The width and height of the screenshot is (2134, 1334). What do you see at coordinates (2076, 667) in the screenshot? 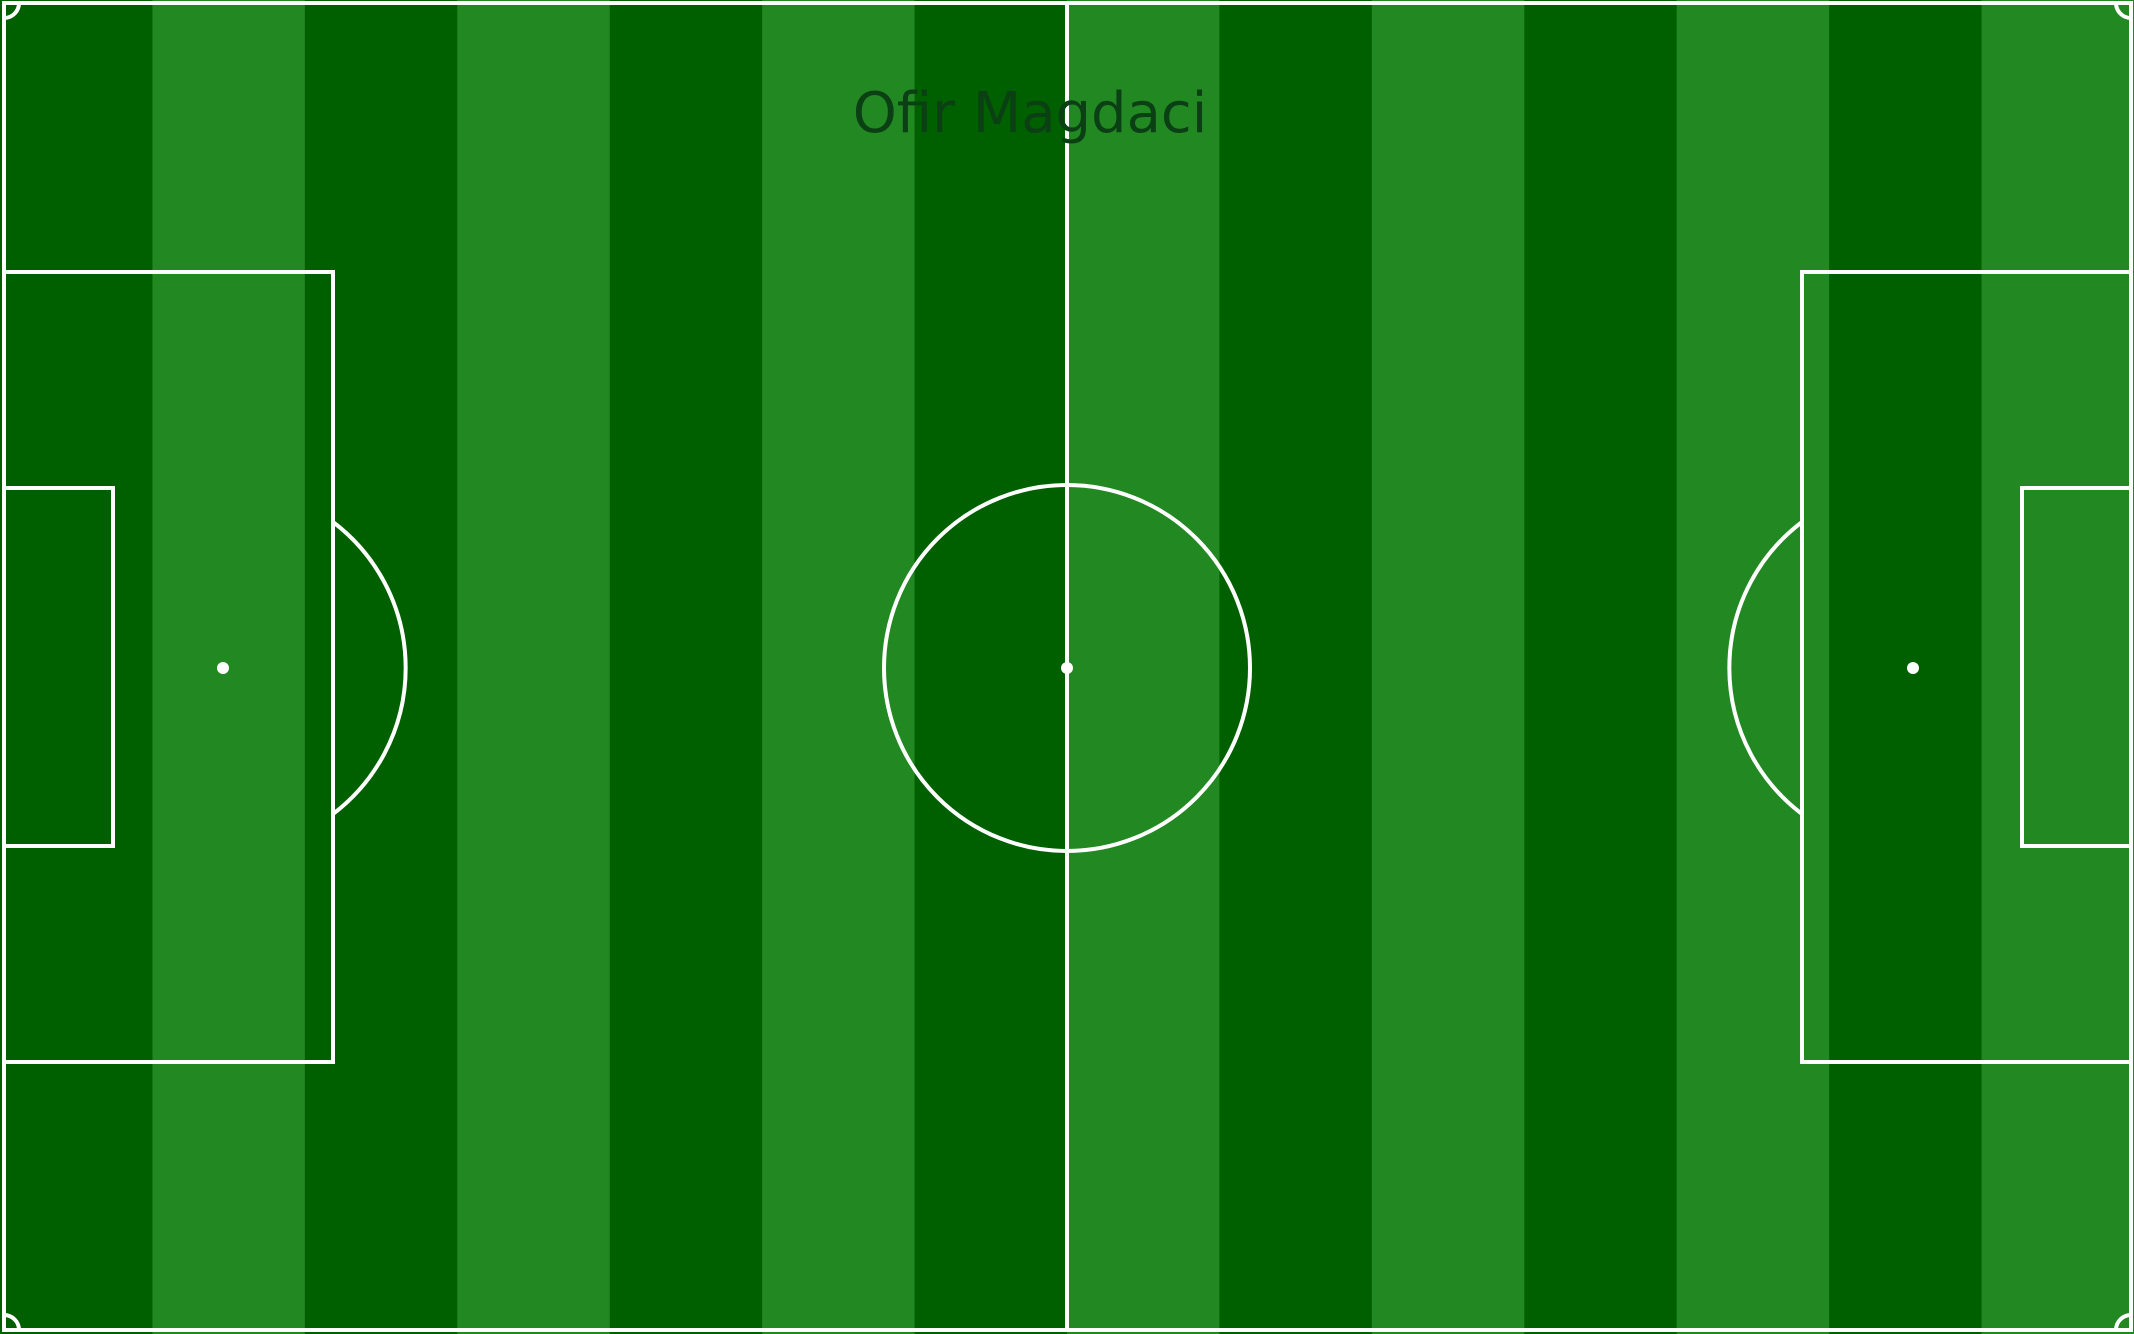
I see `right-goal-area` at bounding box center [2076, 667].